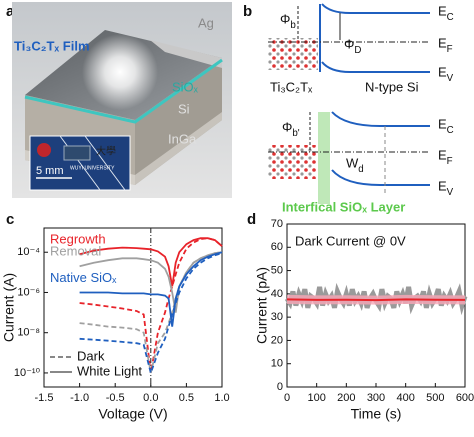 The image size is (474, 437). Describe the element at coordinates (350, 240) in the screenshot. I see `chart-title: Dark Current @ 0V` at that location.